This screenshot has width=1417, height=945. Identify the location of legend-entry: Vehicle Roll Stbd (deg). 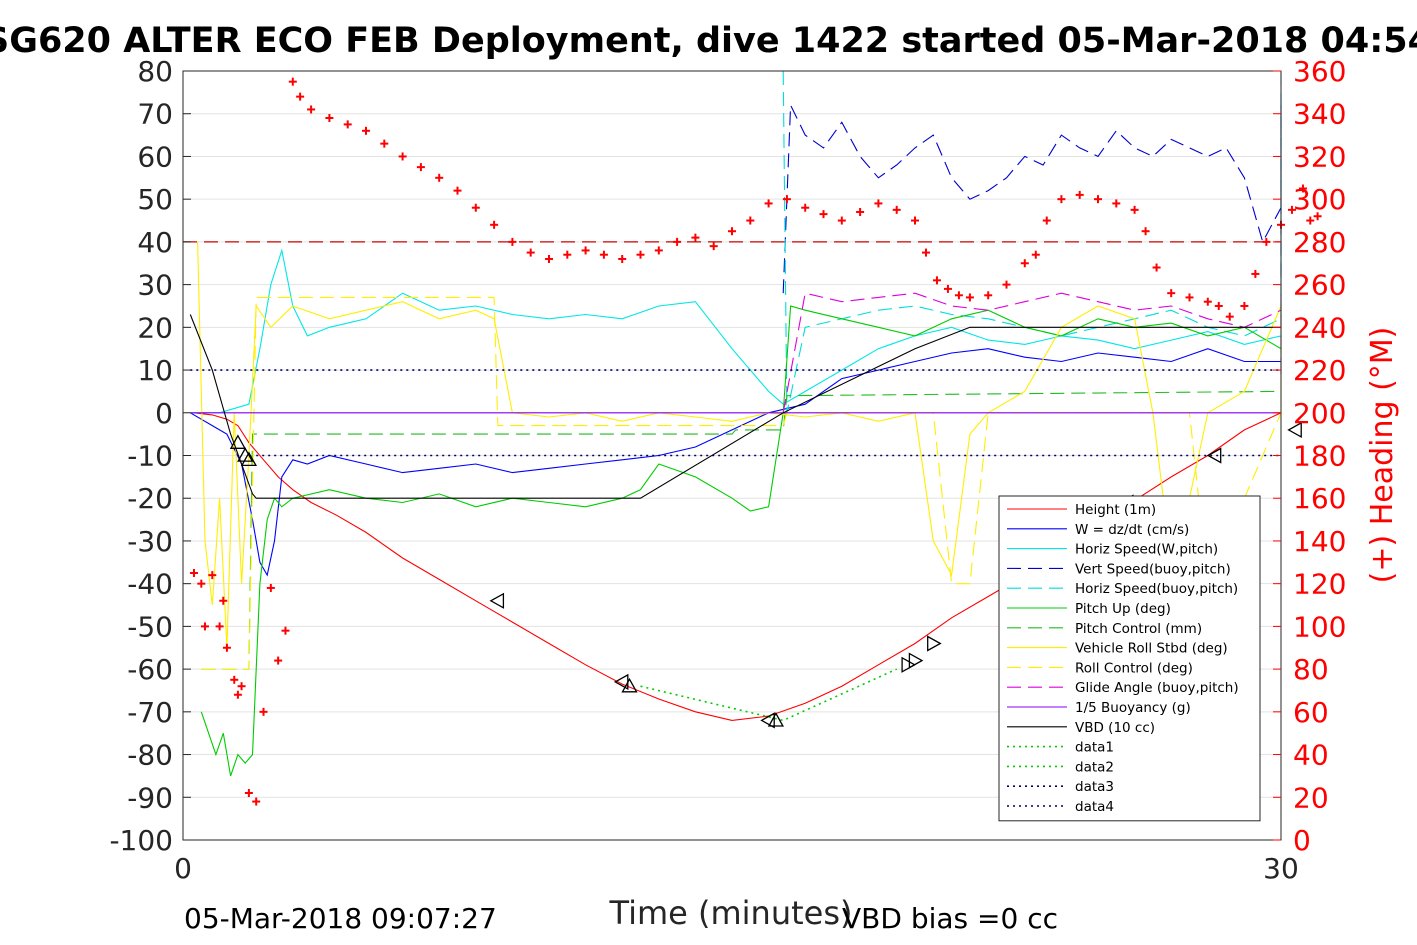
(1151, 649).